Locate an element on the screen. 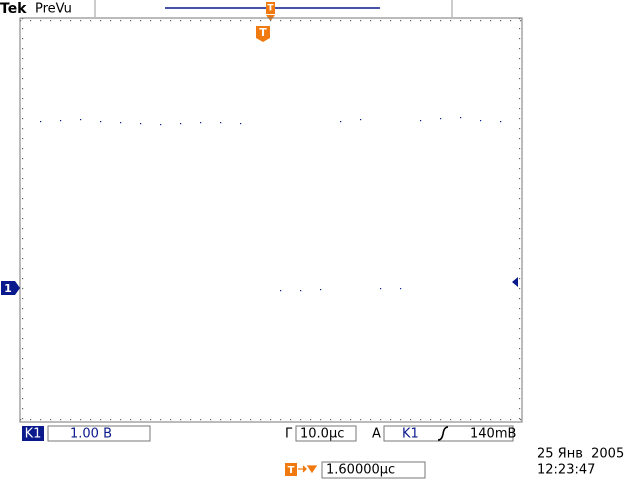 The width and height of the screenshot is (640, 480). date: 25 Янв 2005 is located at coordinates (580, 454).